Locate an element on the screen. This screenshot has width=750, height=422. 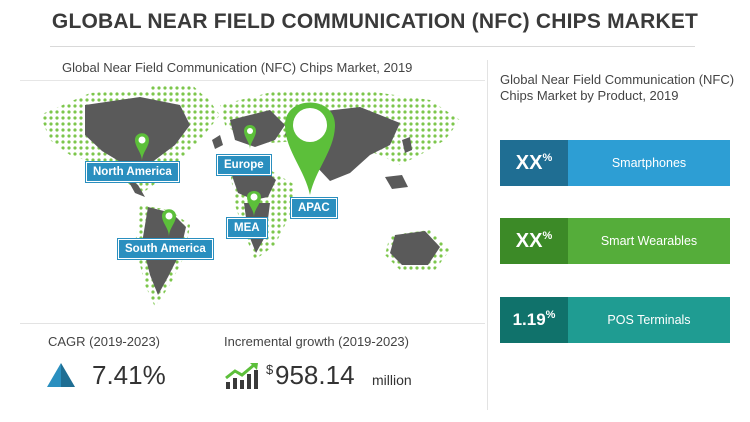
cagr-value: 7.41% is located at coordinates (129, 375).